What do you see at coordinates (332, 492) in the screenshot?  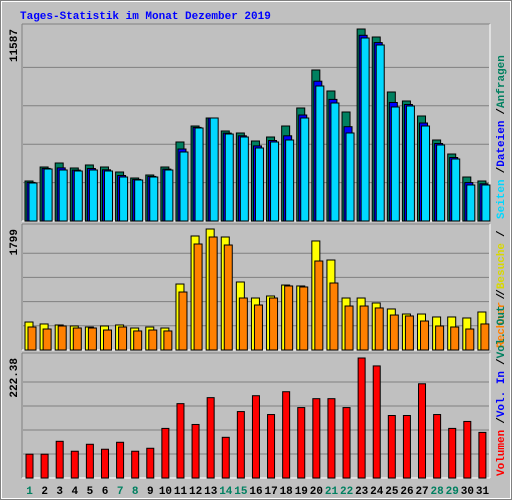 I see `x-tick-label: 21` at bounding box center [332, 492].